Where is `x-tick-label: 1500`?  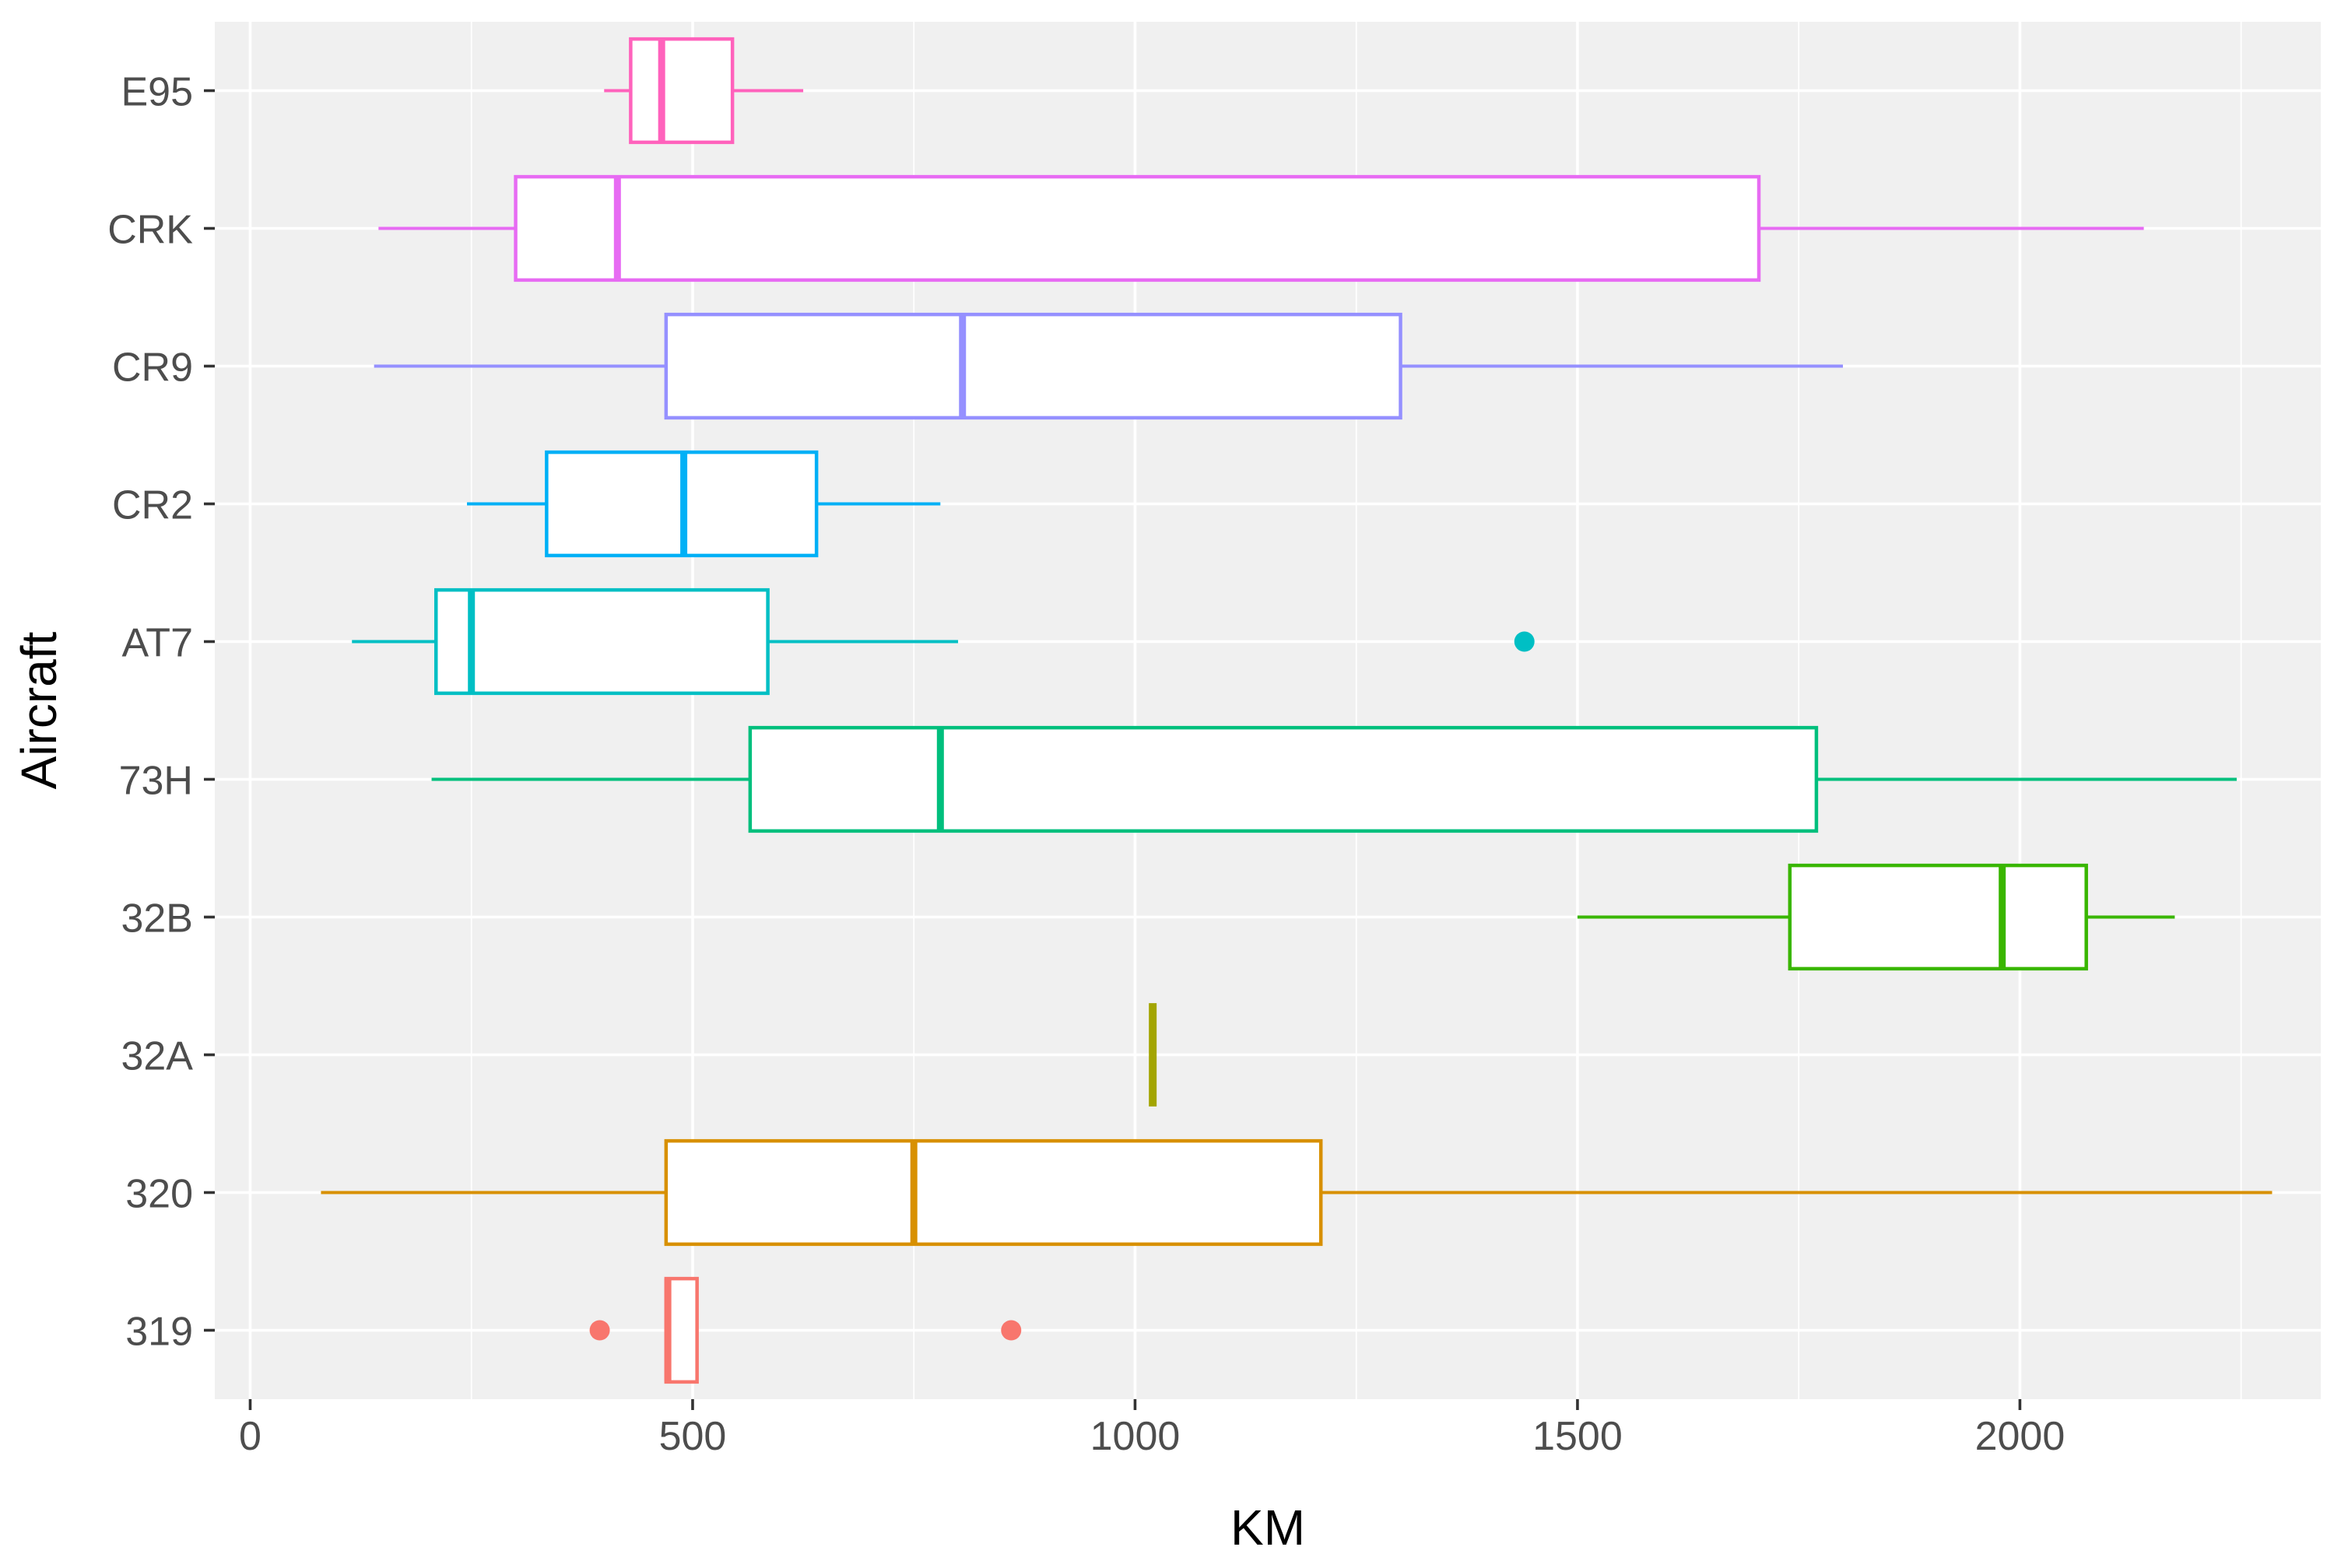
x-tick-label: 1500 is located at coordinates (1578, 1436).